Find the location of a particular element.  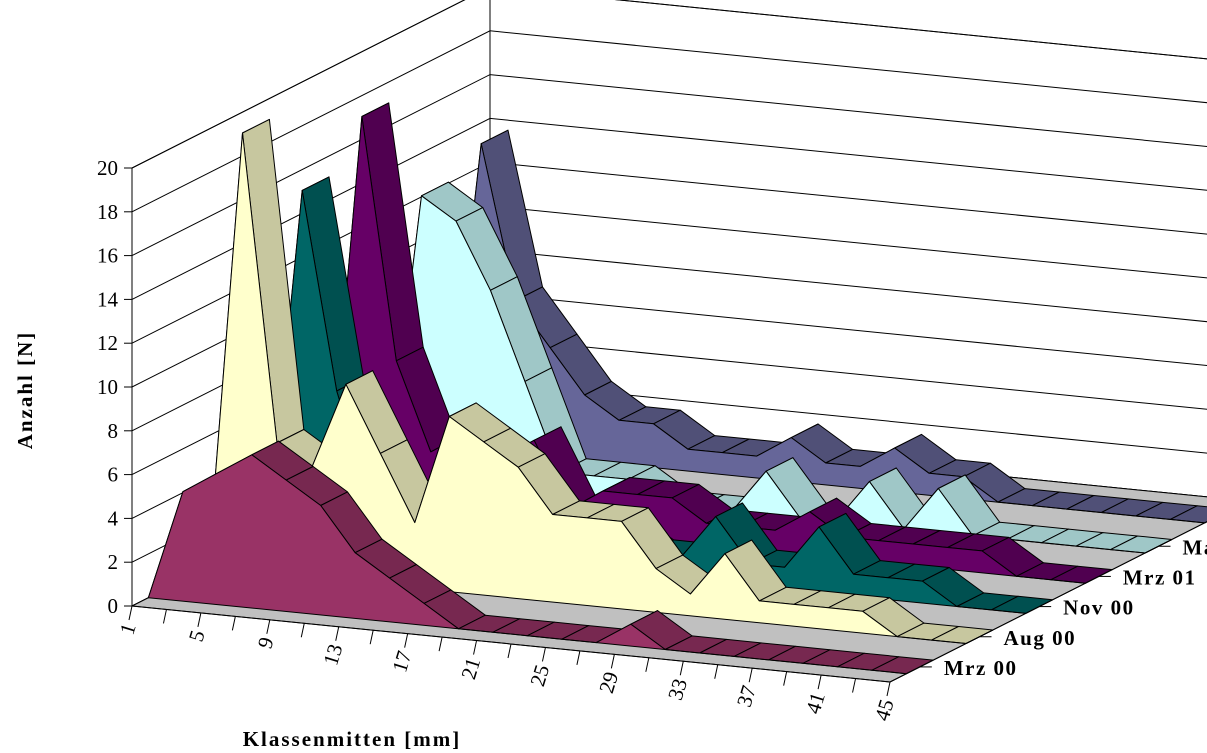

y-tick-label: 4 is located at coordinates (113, 518).